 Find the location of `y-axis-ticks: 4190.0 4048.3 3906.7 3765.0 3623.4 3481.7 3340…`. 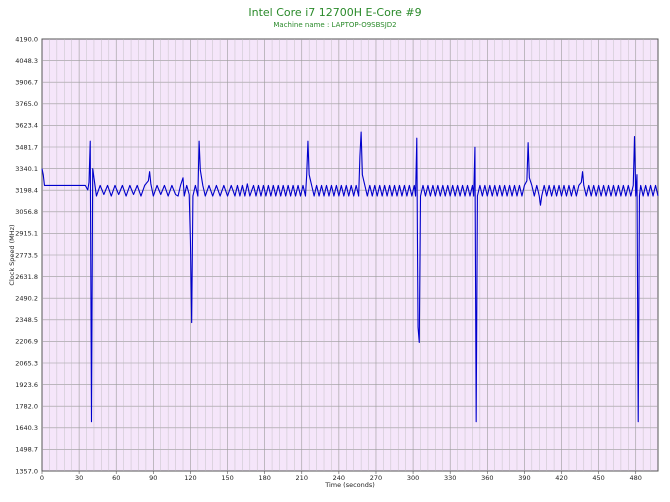

y-axis-ticks: 4190.0 4048.3 3906.7 3765.0 3623.4 3481.7 3340… is located at coordinates (26, 255).